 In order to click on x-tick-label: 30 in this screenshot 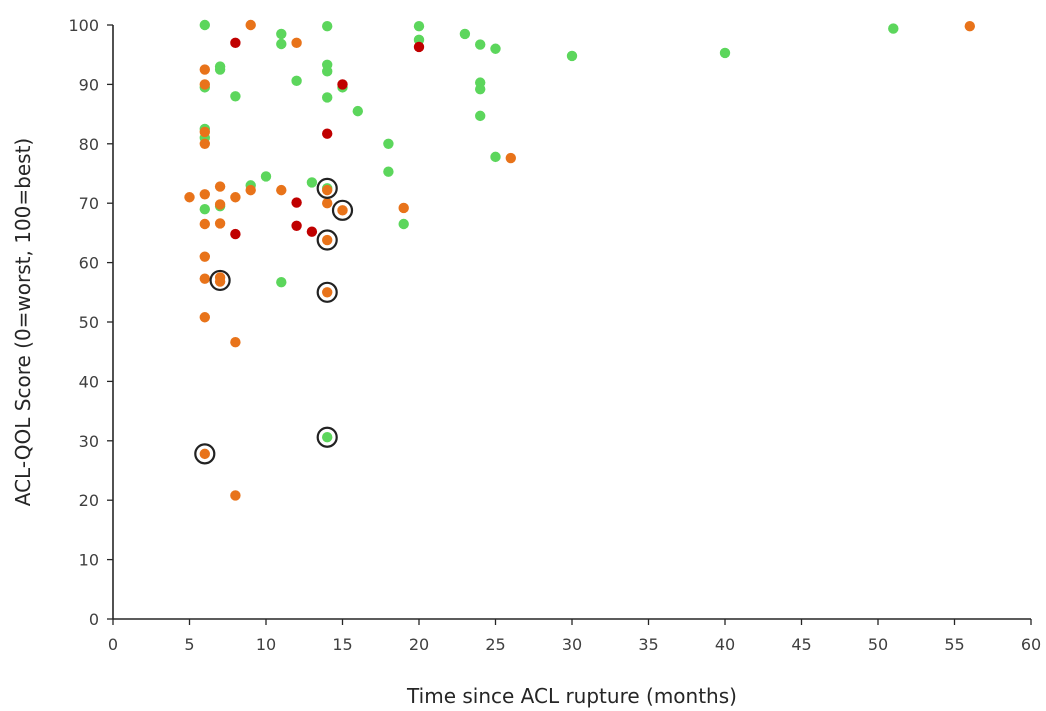, I will do `click(572, 644)`.